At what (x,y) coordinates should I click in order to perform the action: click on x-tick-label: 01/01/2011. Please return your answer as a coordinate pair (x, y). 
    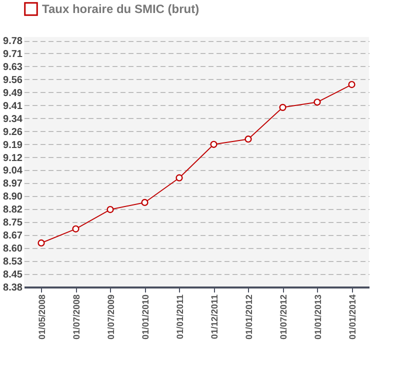
    Looking at the image, I should click on (179, 317).